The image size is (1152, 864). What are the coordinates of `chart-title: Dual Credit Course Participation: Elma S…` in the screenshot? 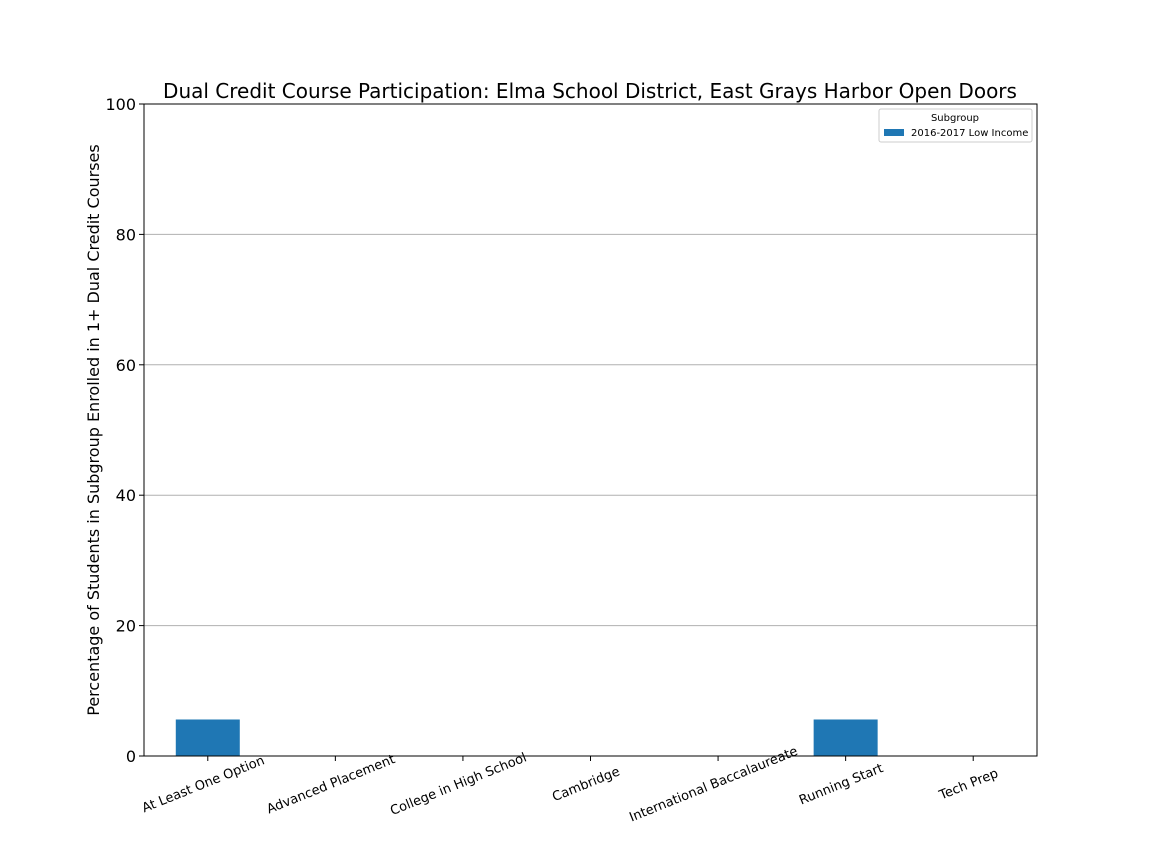 It's located at (590, 91).